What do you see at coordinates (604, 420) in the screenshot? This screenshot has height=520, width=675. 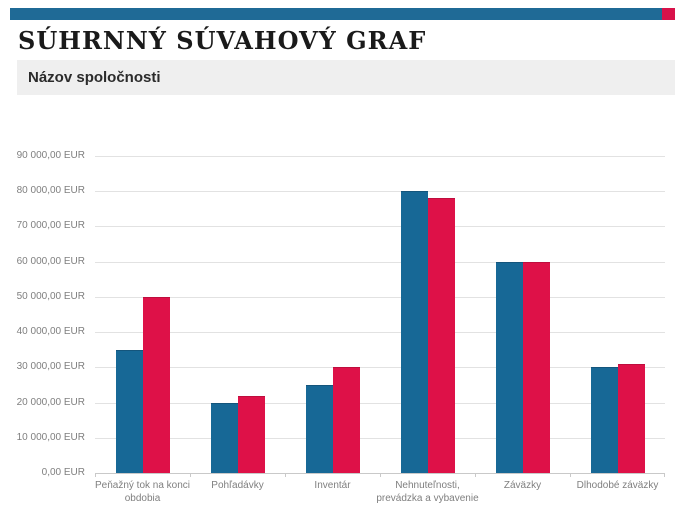 I see `bar-series-1-cat6` at bounding box center [604, 420].